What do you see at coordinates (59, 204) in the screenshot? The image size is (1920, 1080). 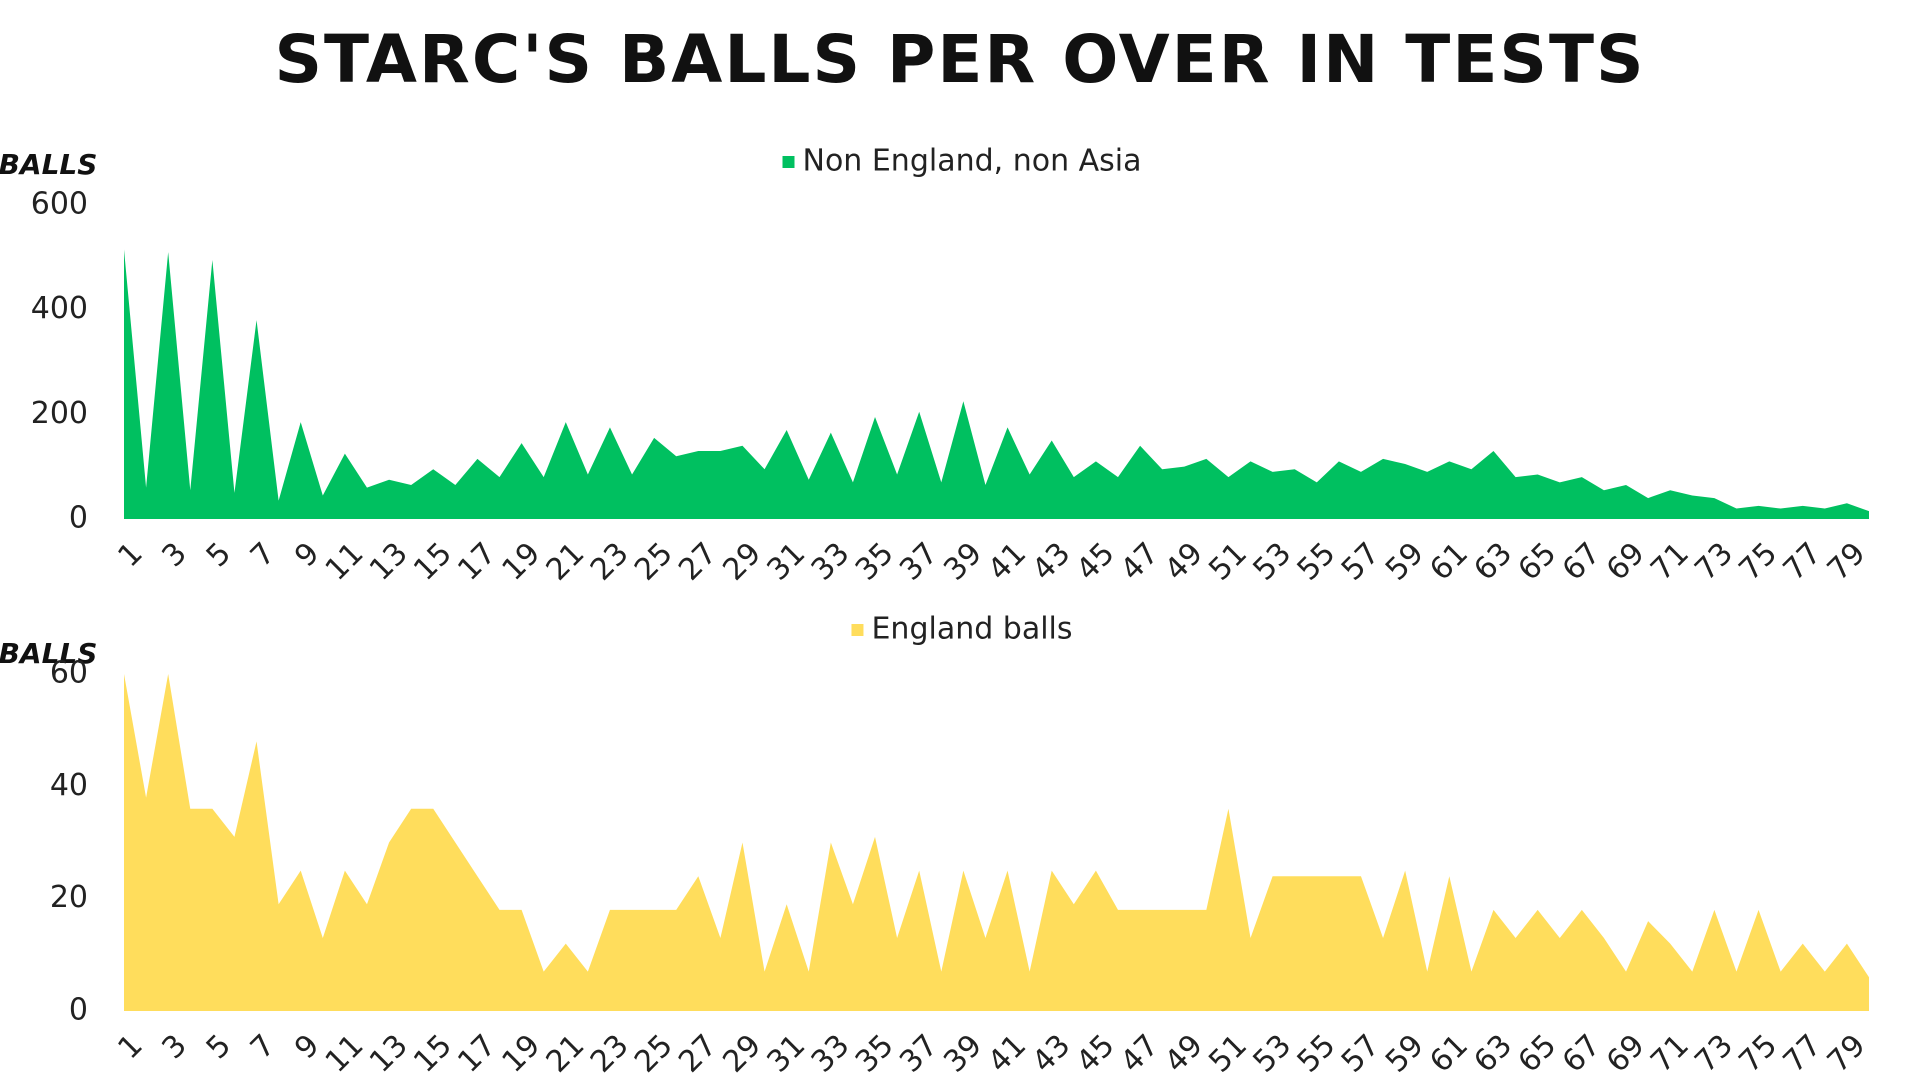 I see `y-tick-label: 600` at bounding box center [59, 204].